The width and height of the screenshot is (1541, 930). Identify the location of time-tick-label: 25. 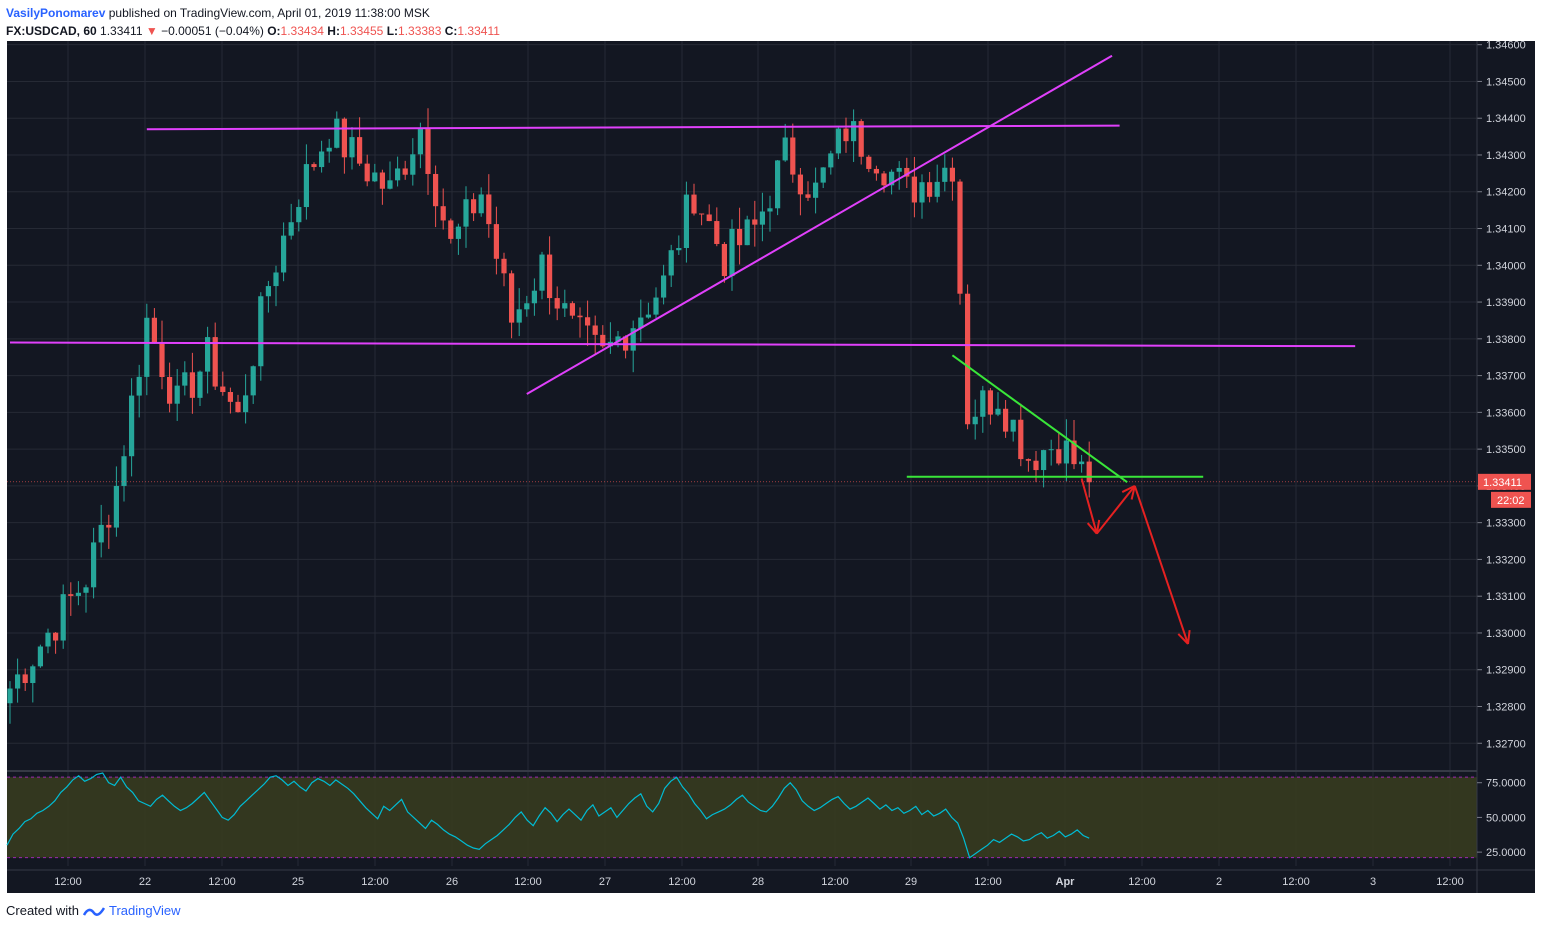
(298, 882).